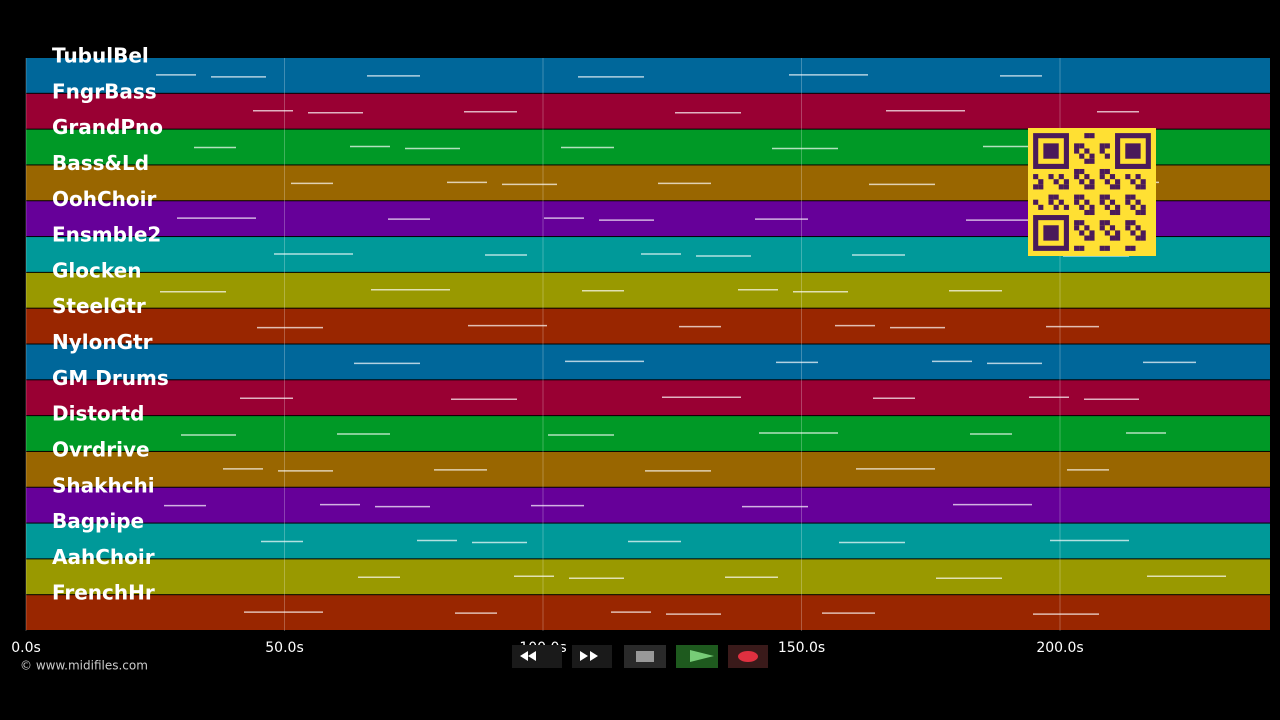 The image size is (1280, 720). I want to click on footer: © www.midifiles.com, so click(84, 666).